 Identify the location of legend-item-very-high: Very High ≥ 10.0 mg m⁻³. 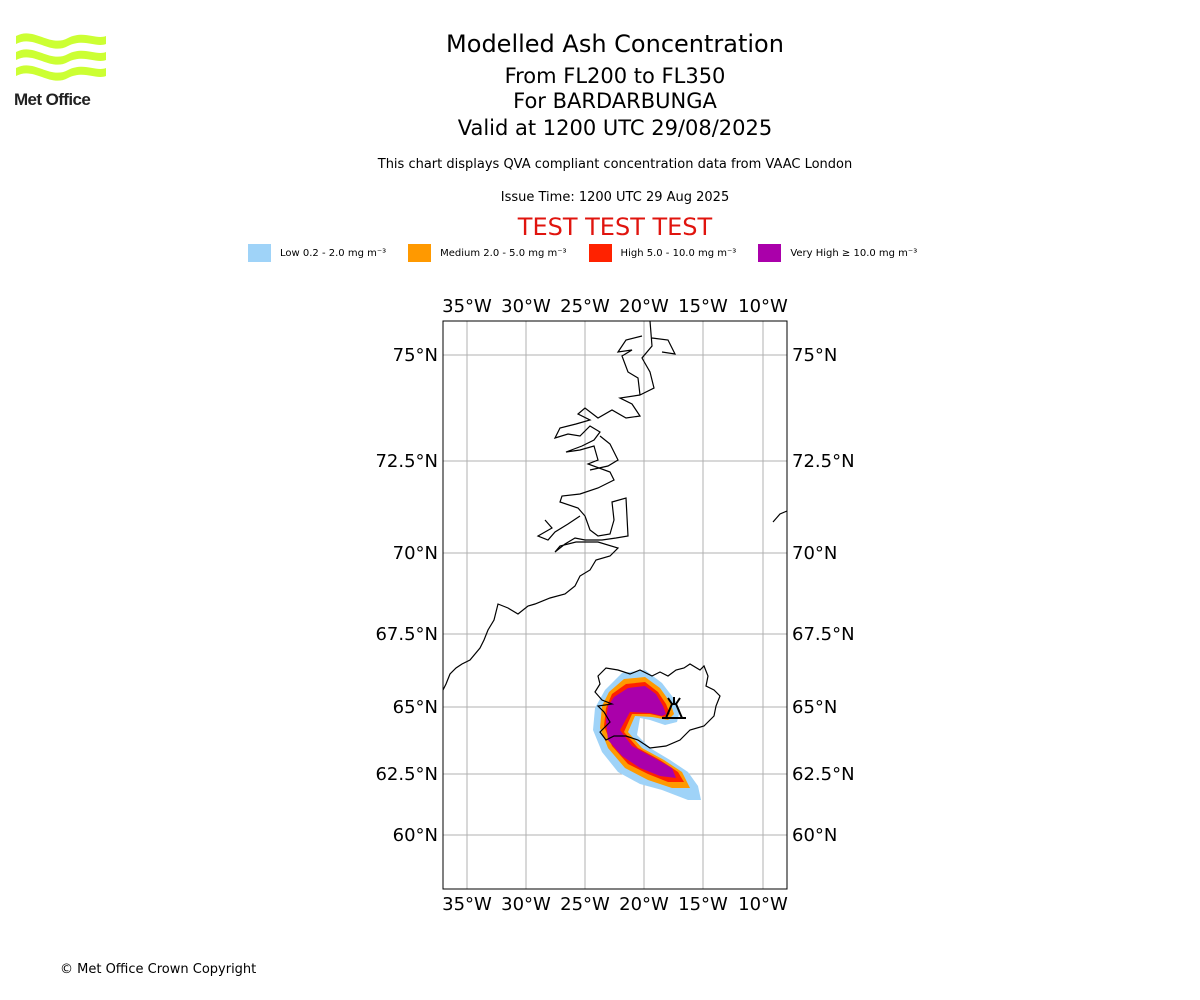
(837, 253).